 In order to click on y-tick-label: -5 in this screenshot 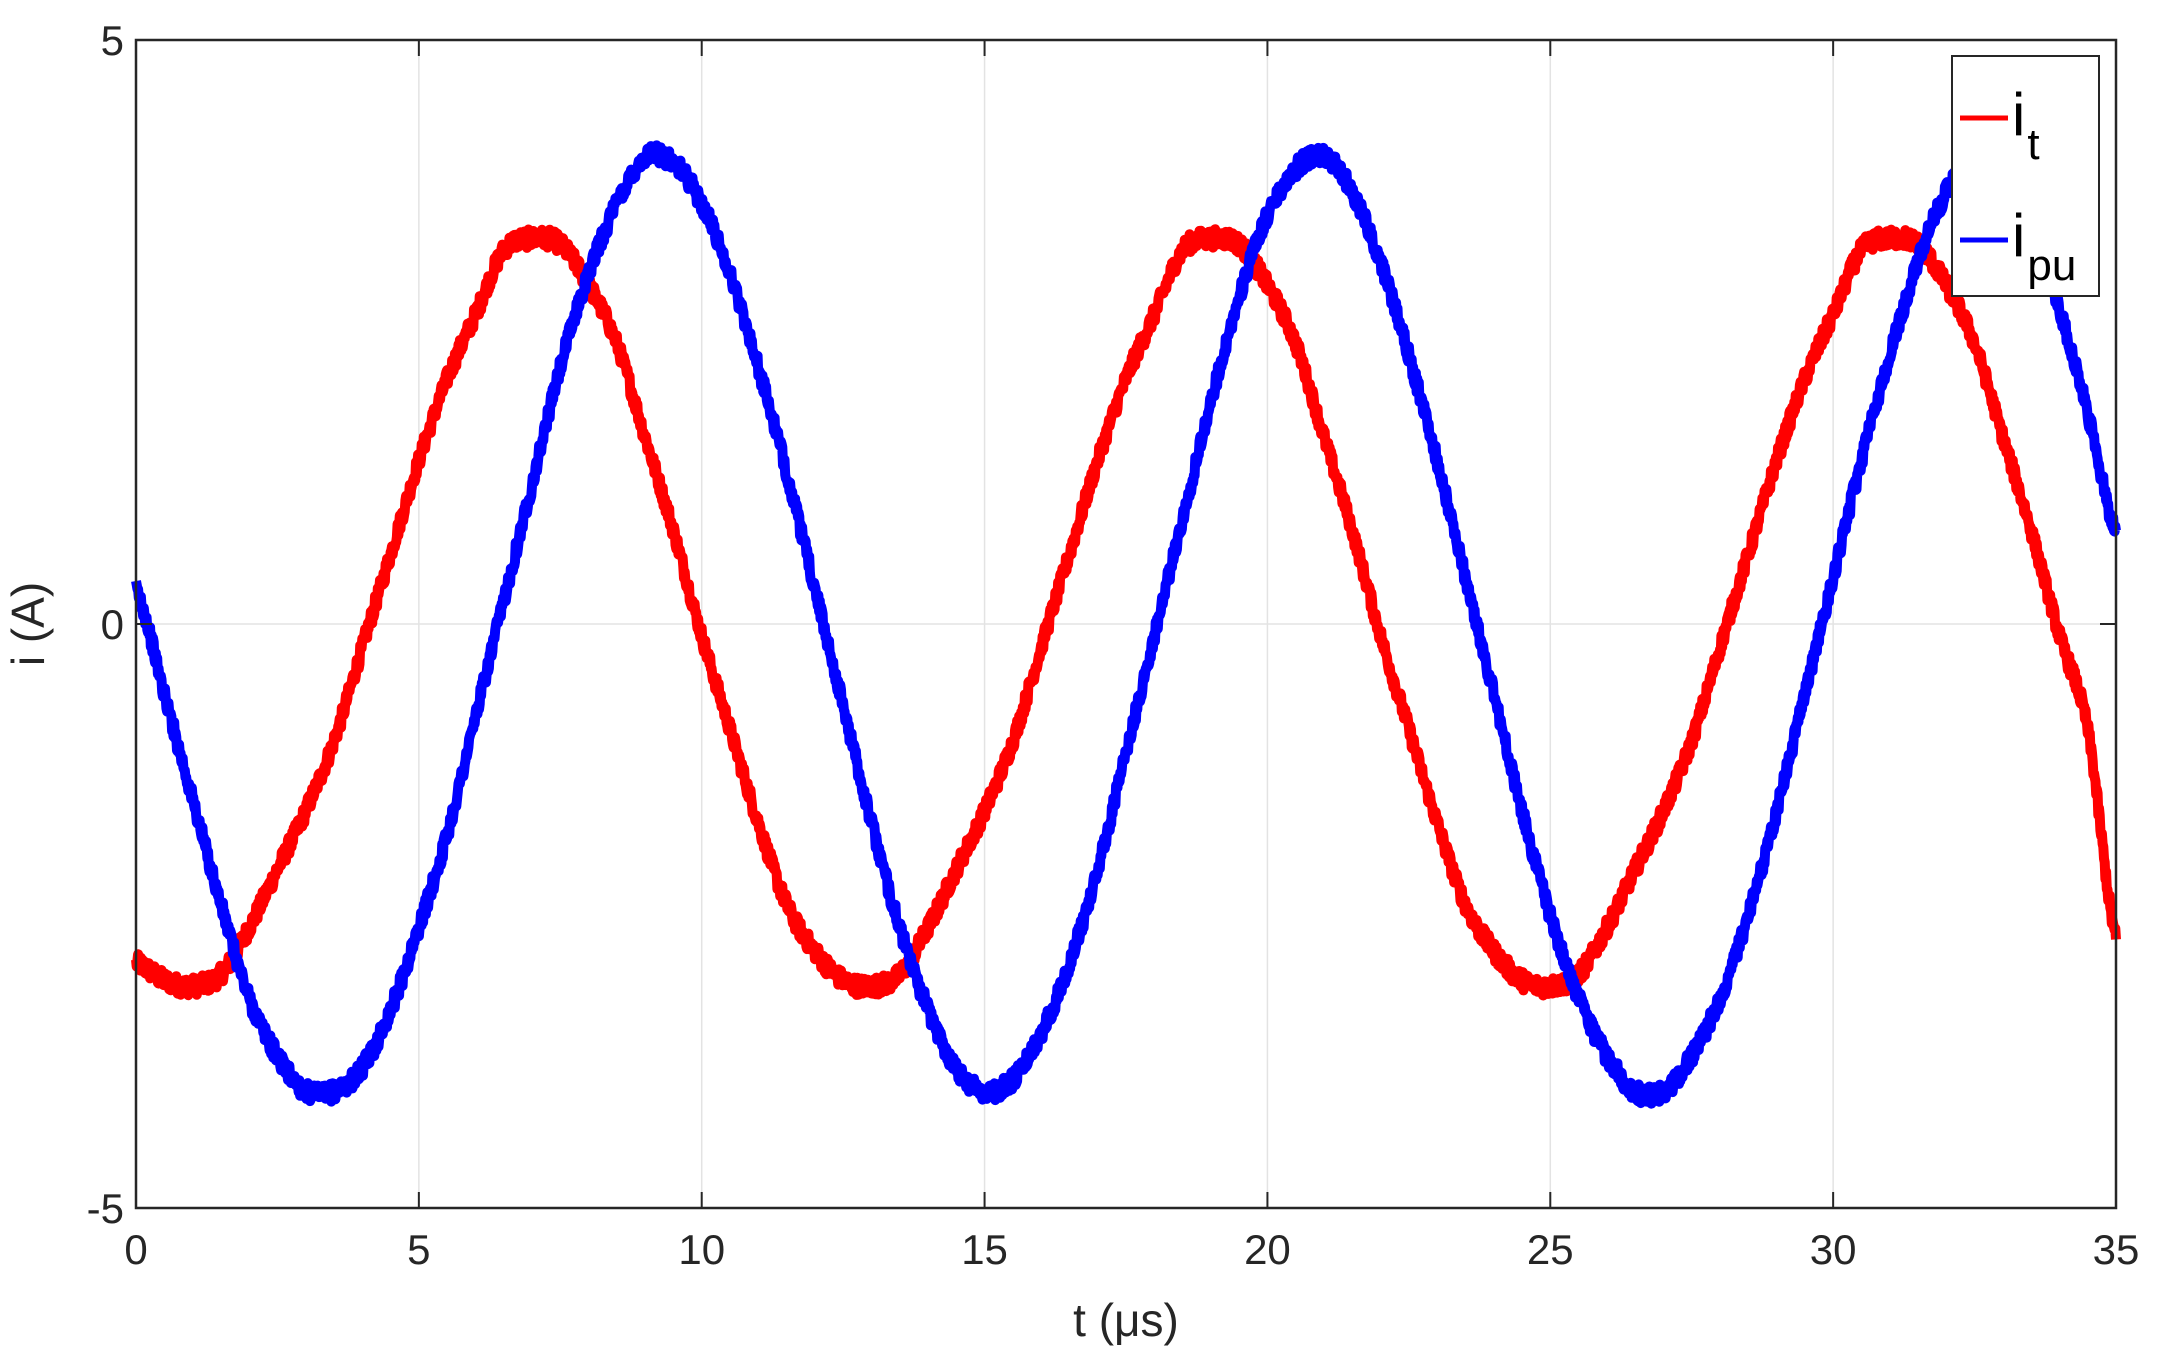, I will do `click(105, 1208)`.